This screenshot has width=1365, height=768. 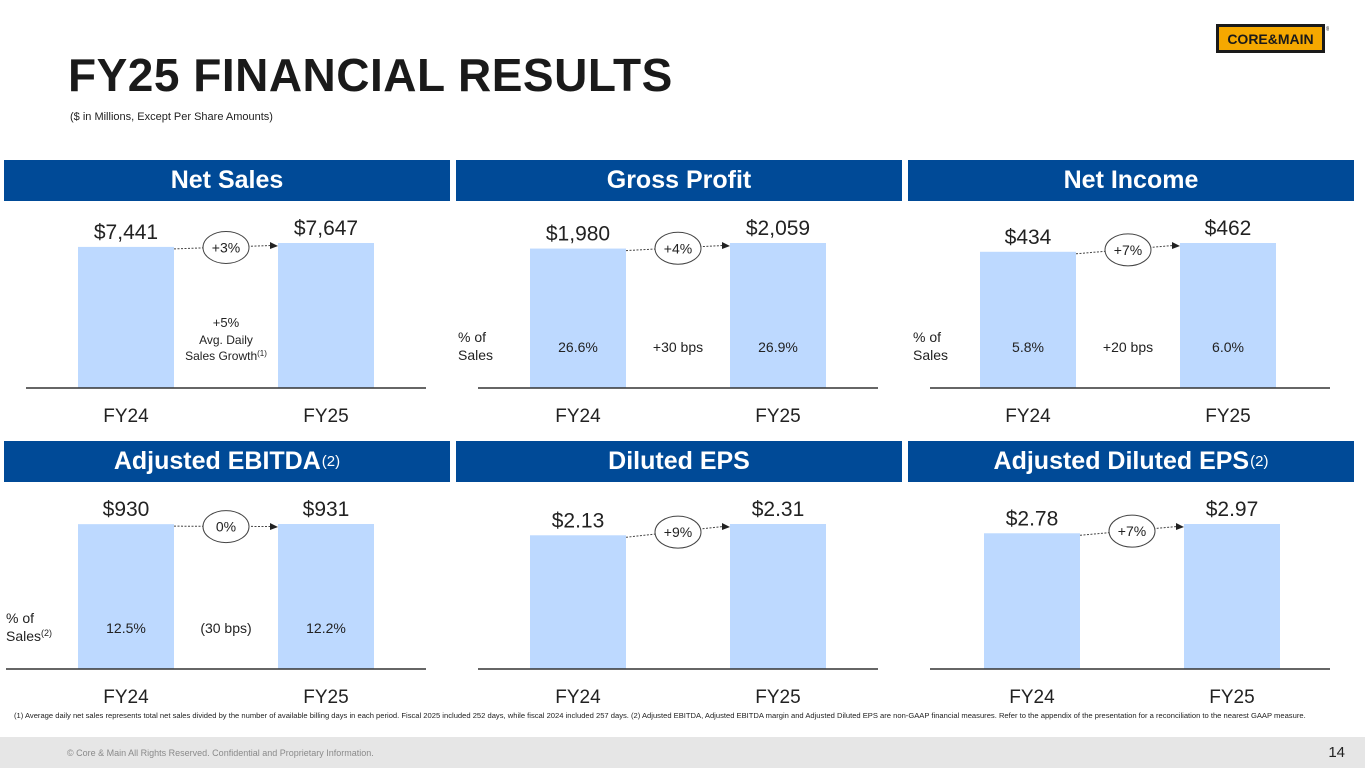 What do you see at coordinates (1130, 603) in the screenshot?
I see `chart: $2.78 FY24 $2.97 FY25 +7%` at bounding box center [1130, 603].